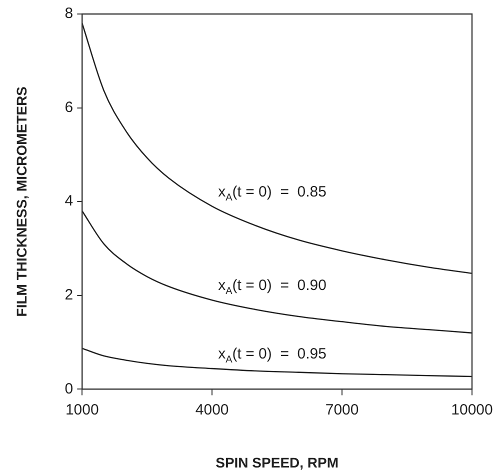  I want to click on x-tick-label: 4000, so click(212, 409).